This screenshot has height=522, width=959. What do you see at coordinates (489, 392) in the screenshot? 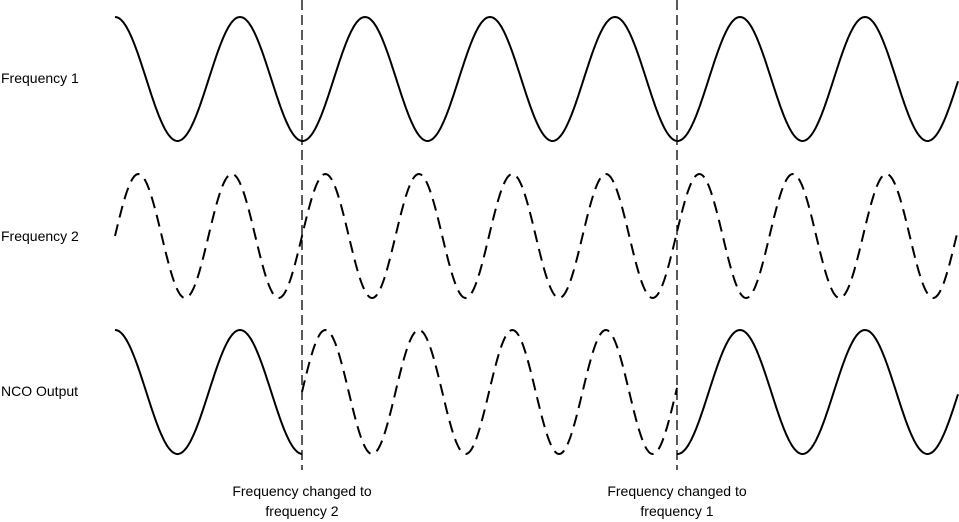
I see `nco-output-frequency-2-segment` at bounding box center [489, 392].